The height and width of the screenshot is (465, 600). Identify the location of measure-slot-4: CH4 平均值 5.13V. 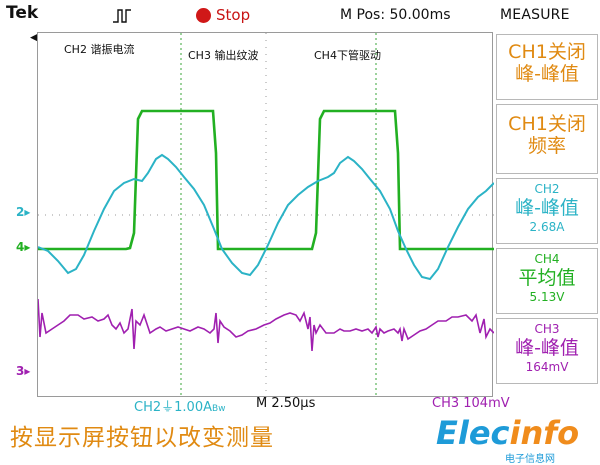
(547, 281).